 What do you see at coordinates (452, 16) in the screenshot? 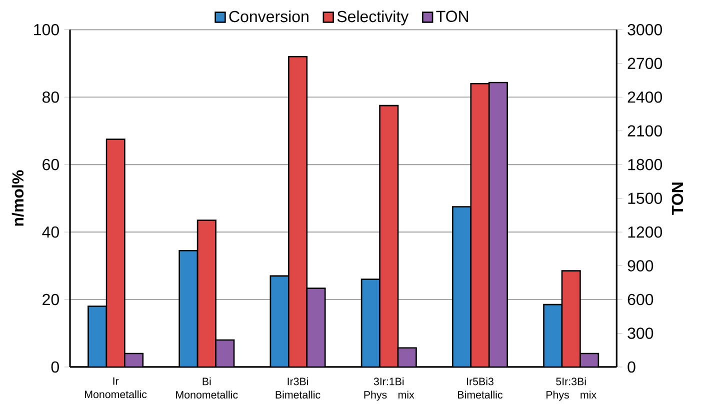
I see `legend-label: TON` at bounding box center [452, 16].